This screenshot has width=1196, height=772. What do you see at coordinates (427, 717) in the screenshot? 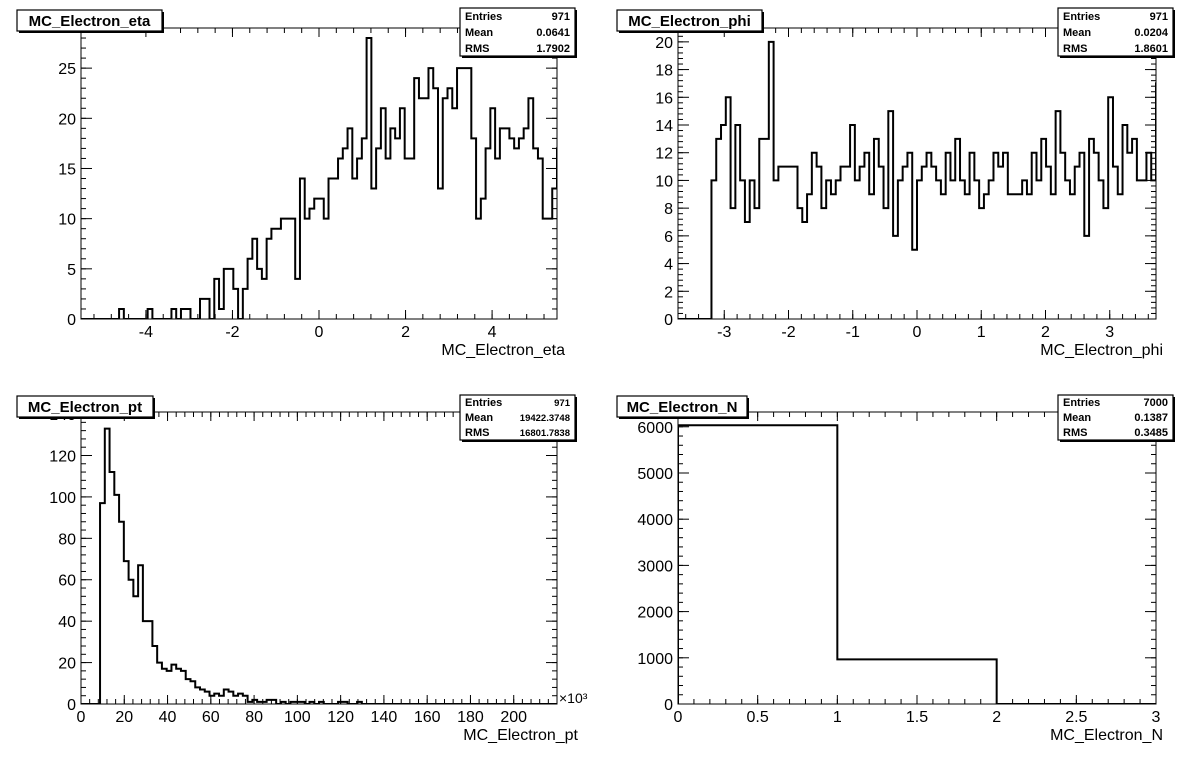
I see `x-tick-label: 160` at bounding box center [427, 717].